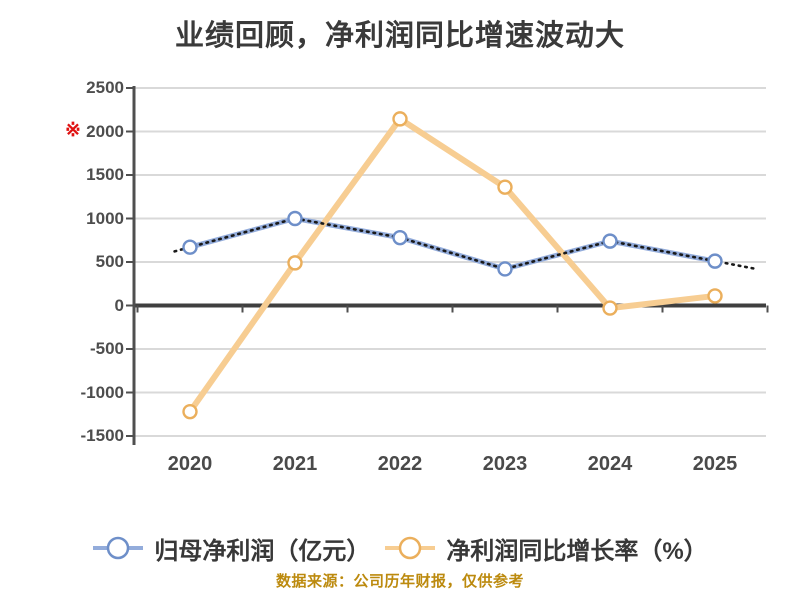 The image size is (800, 600). I want to click on legend-label-growth-rate: 净利润同比增长率（%）, so click(577, 551).